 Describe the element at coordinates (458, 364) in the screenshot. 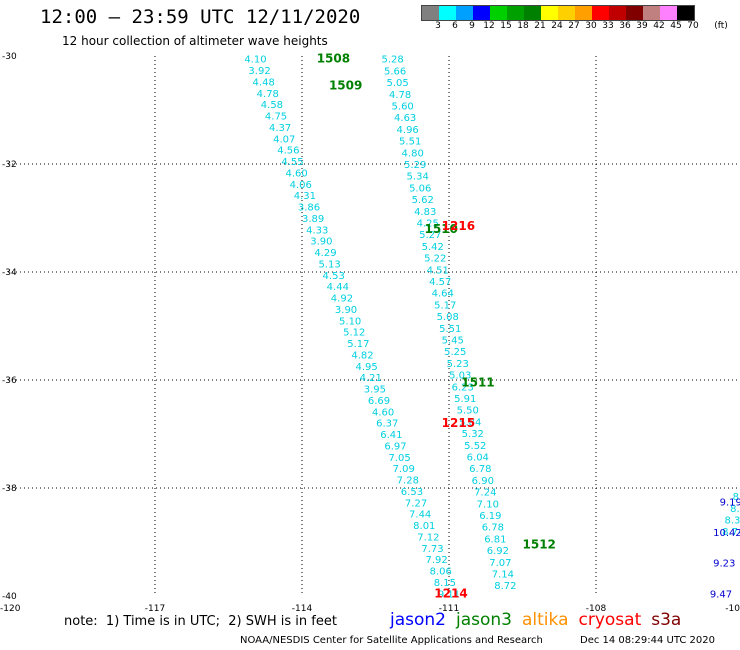

I see `wave-height-point: 5.23` at that location.